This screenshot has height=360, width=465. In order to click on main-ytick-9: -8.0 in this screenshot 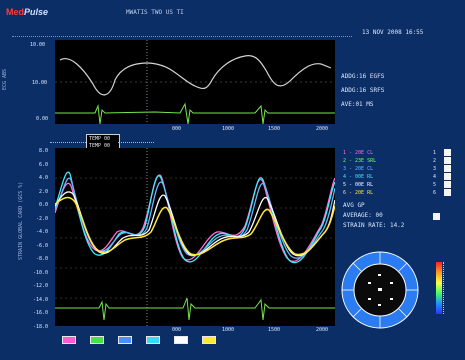, I will do `click(41, 259)`.